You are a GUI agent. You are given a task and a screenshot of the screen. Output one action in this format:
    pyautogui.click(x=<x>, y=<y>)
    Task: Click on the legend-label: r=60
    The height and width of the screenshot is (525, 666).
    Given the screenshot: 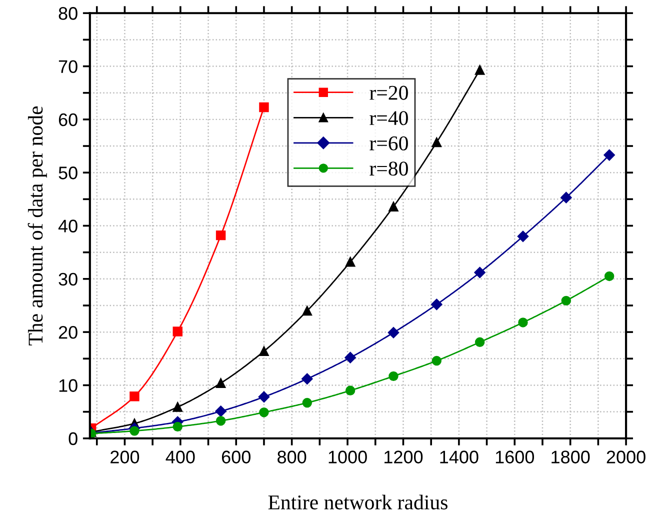 What is the action you would take?
    pyautogui.click(x=389, y=143)
    